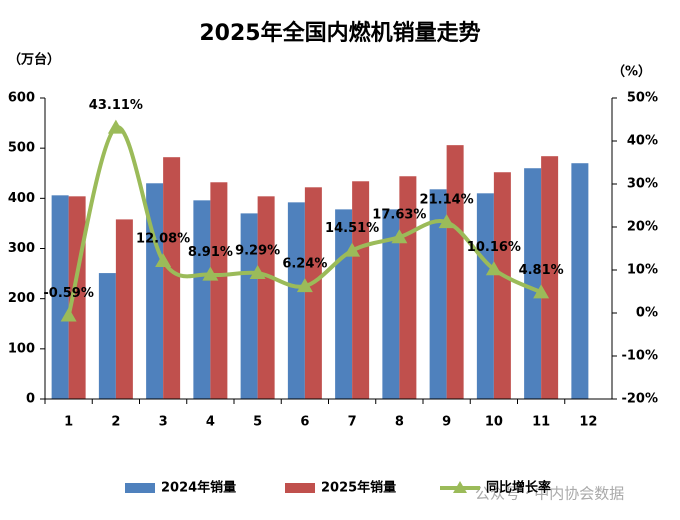 Image resolution: width=680 pixels, height=520 pixels. Describe the element at coordinates (460, 487) in the screenshot. I see `legend-marker` at that location.